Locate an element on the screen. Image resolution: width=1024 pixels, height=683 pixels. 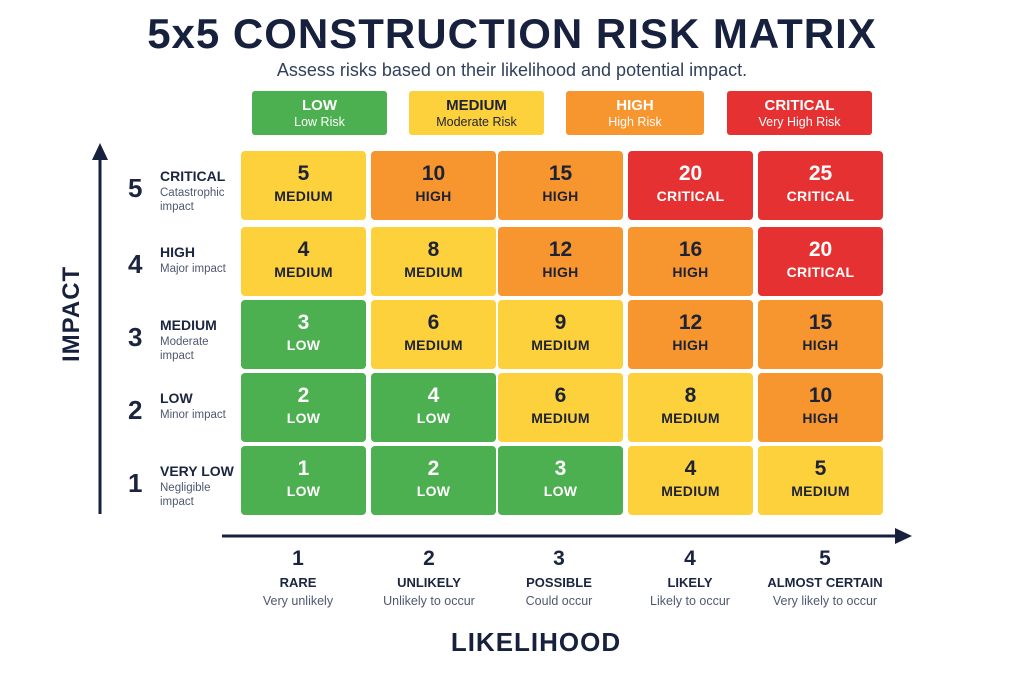
likelihood-level-description: Unlikely to occur is located at coordinates (429, 601).